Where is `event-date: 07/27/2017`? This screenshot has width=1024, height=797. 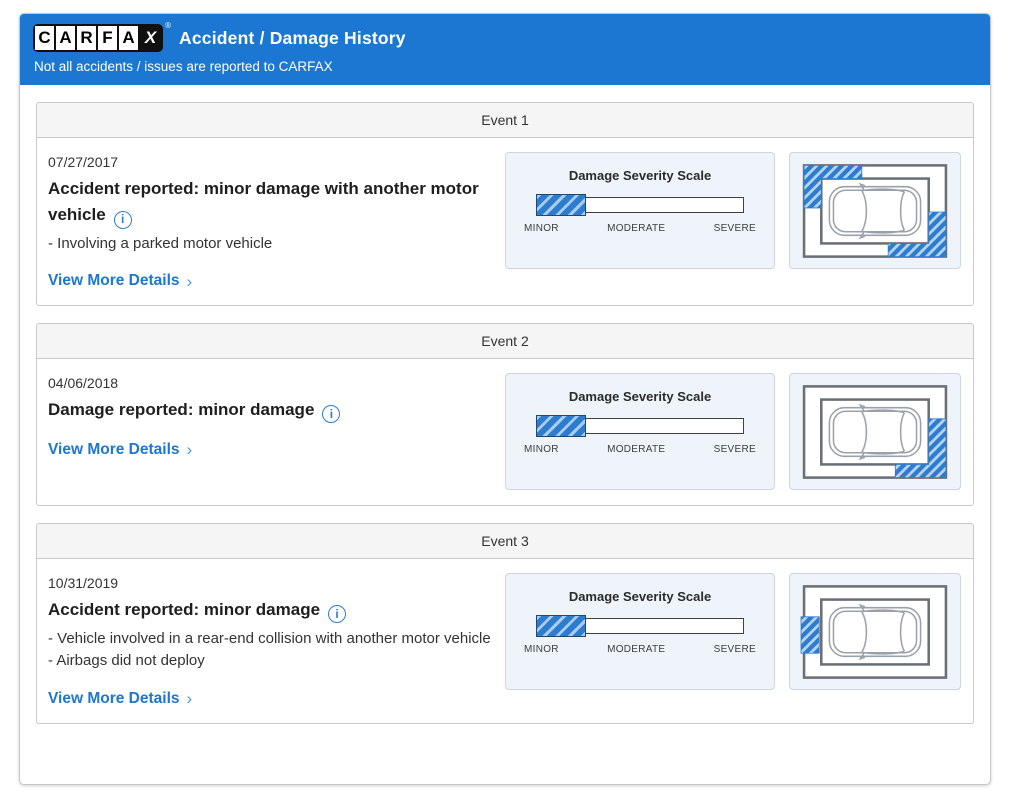
event-date: 07/27/2017 is located at coordinates (83, 162).